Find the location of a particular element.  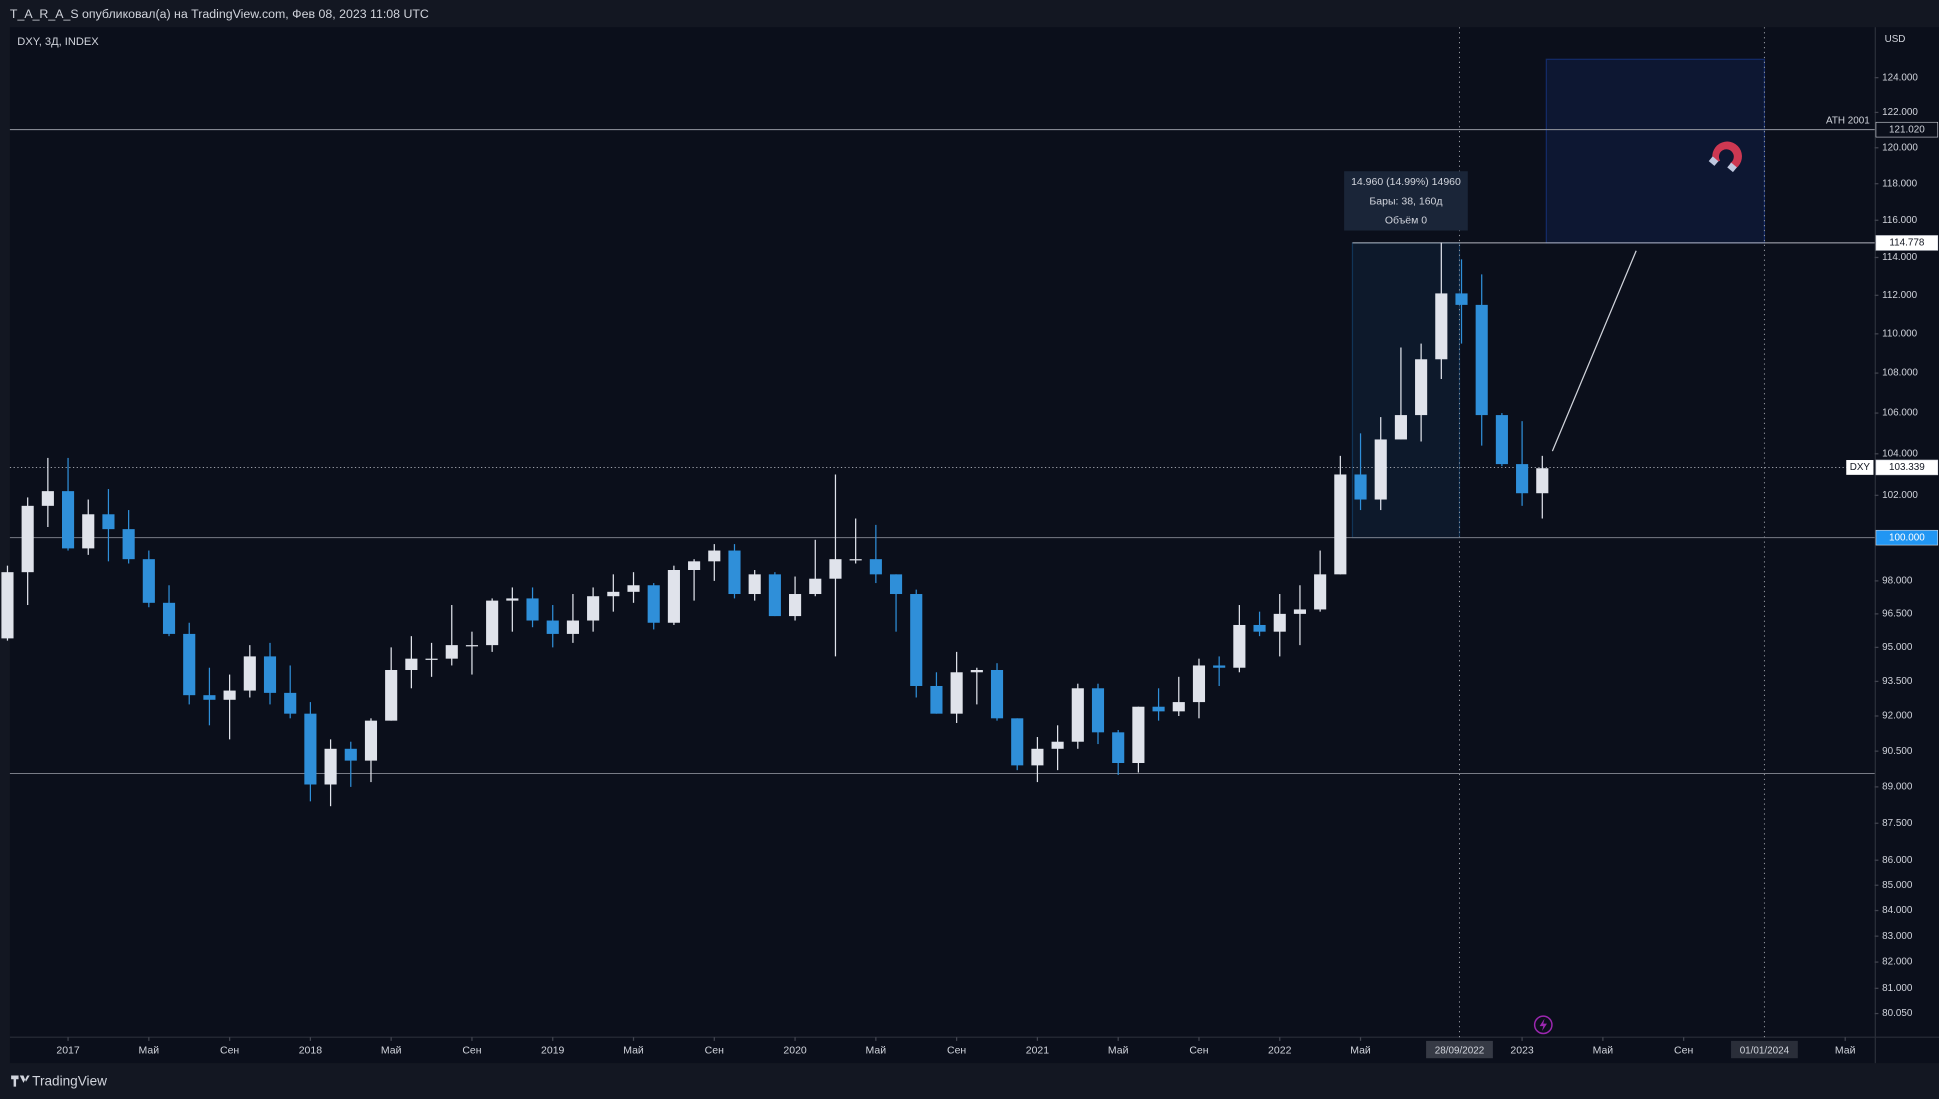

price-tag-label: 114.778 is located at coordinates (1906, 243).